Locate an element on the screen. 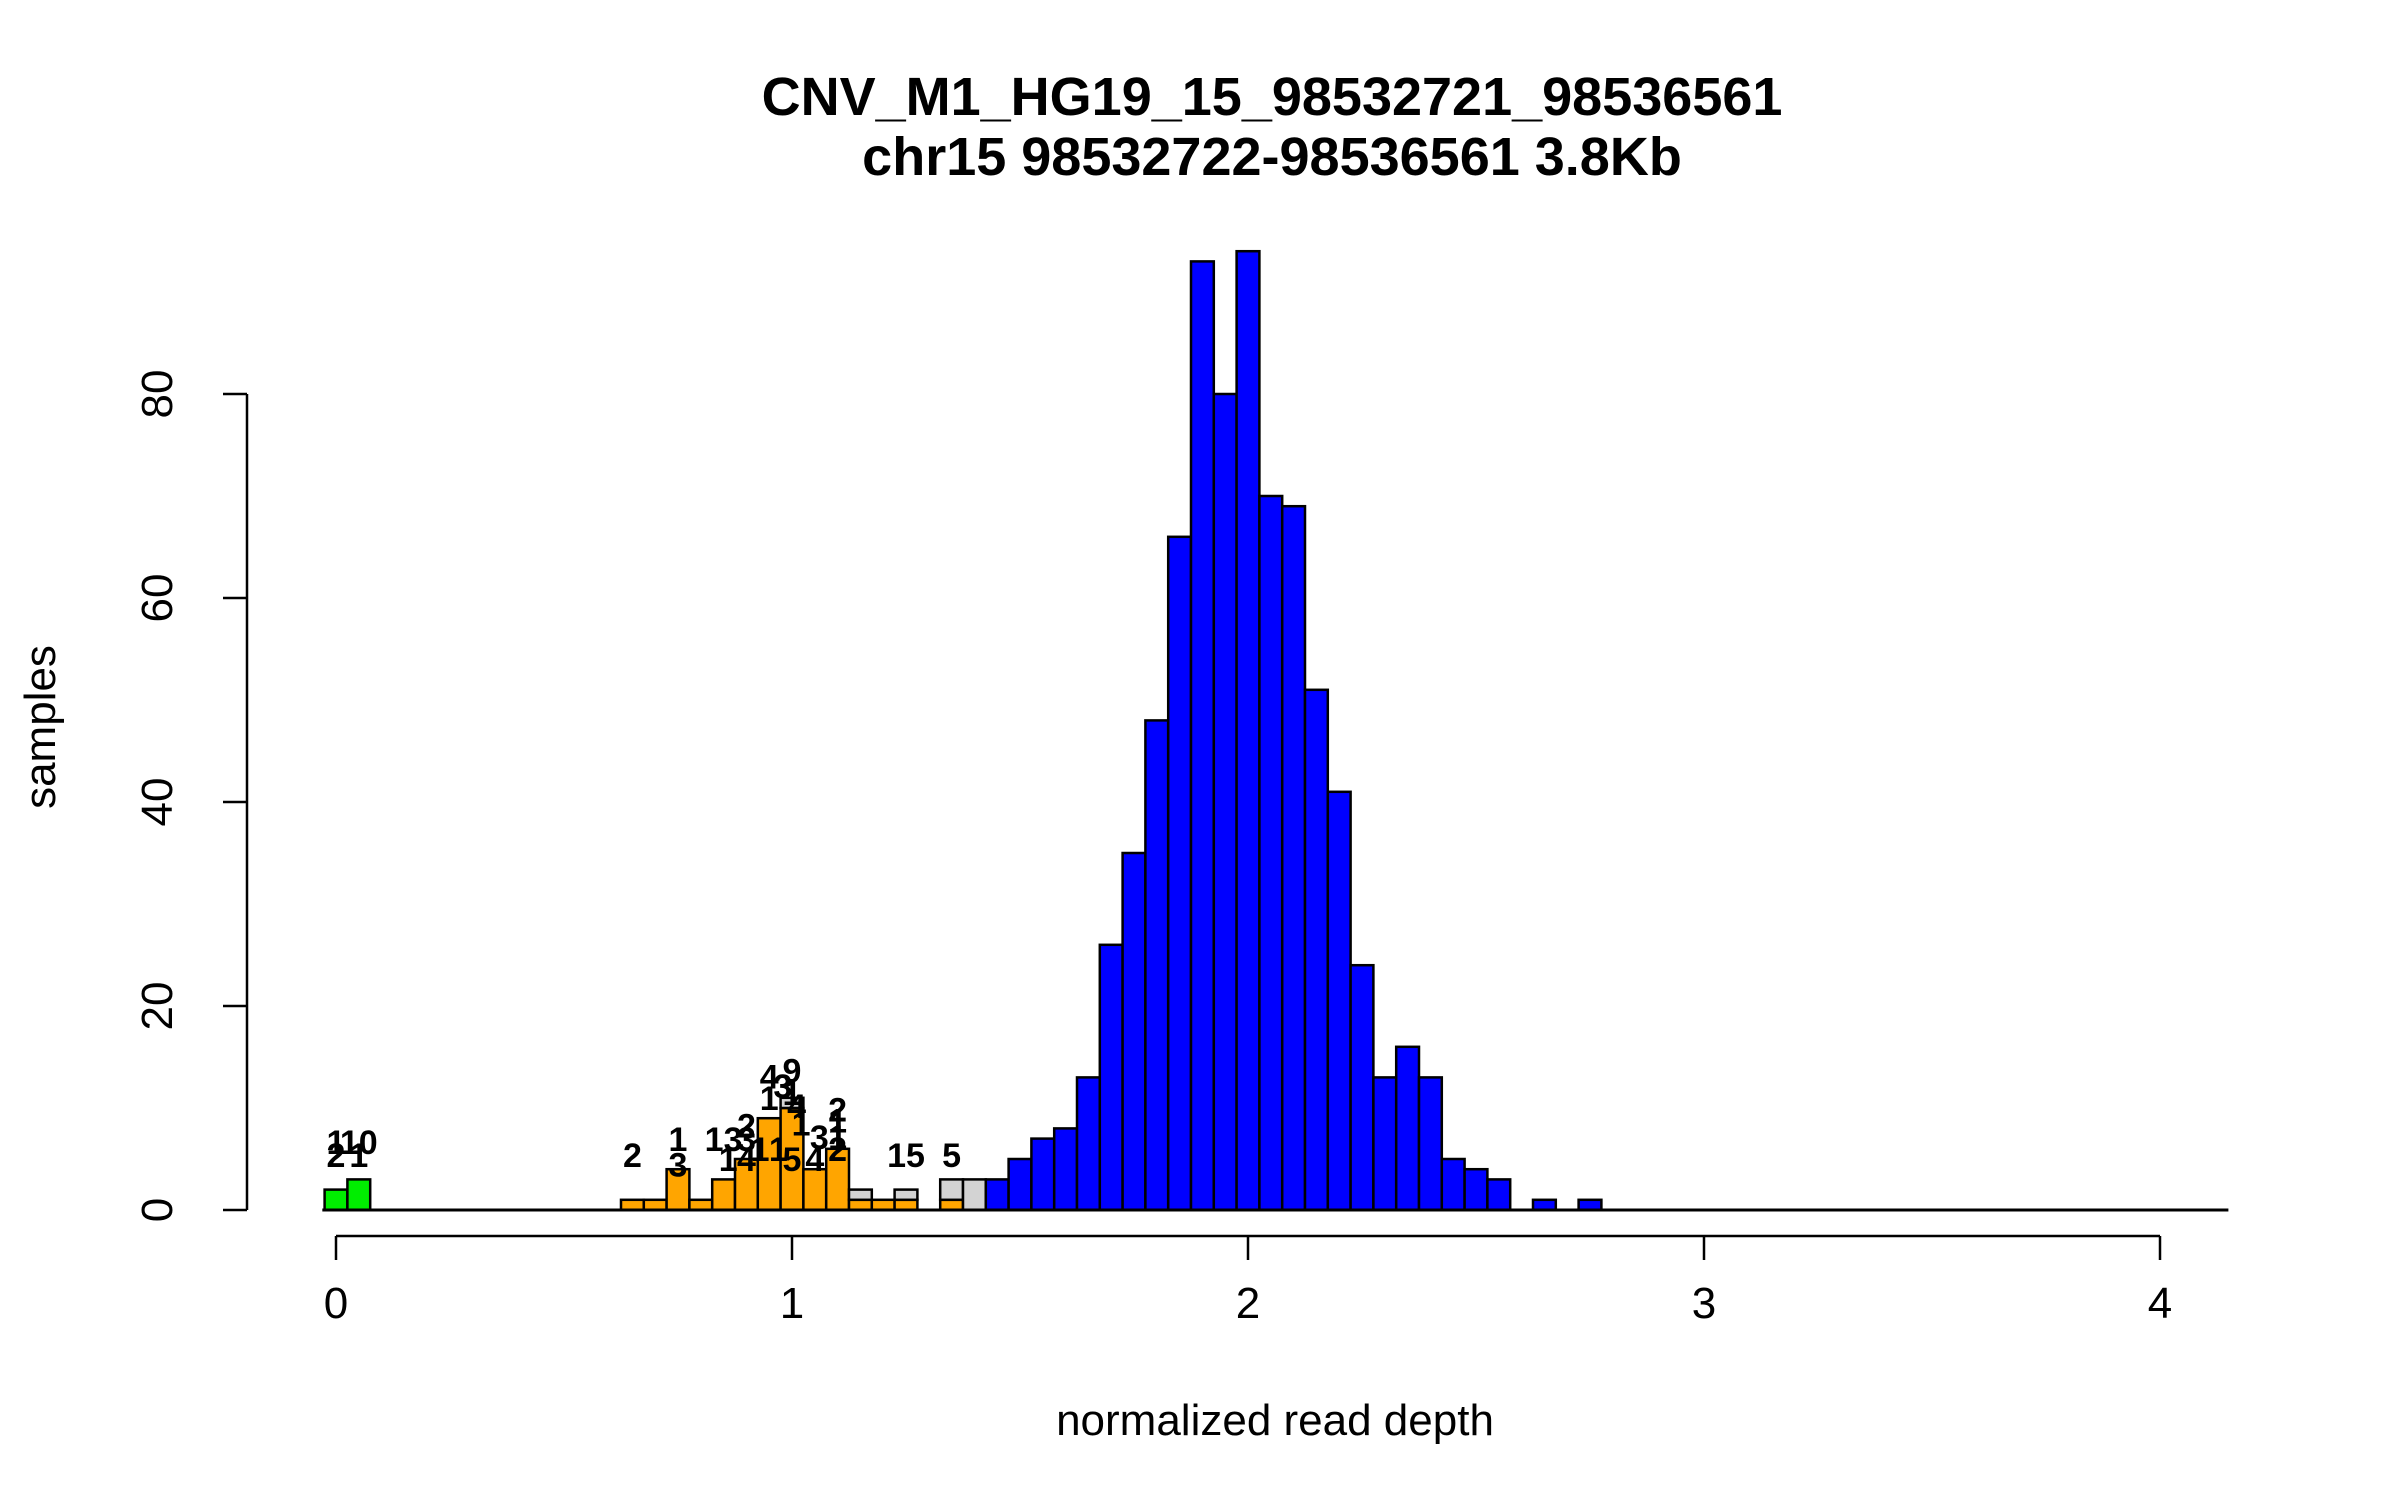 The height and width of the screenshot is (1500, 2400). x-tick-label: 3 is located at coordinates (1704, 1303).